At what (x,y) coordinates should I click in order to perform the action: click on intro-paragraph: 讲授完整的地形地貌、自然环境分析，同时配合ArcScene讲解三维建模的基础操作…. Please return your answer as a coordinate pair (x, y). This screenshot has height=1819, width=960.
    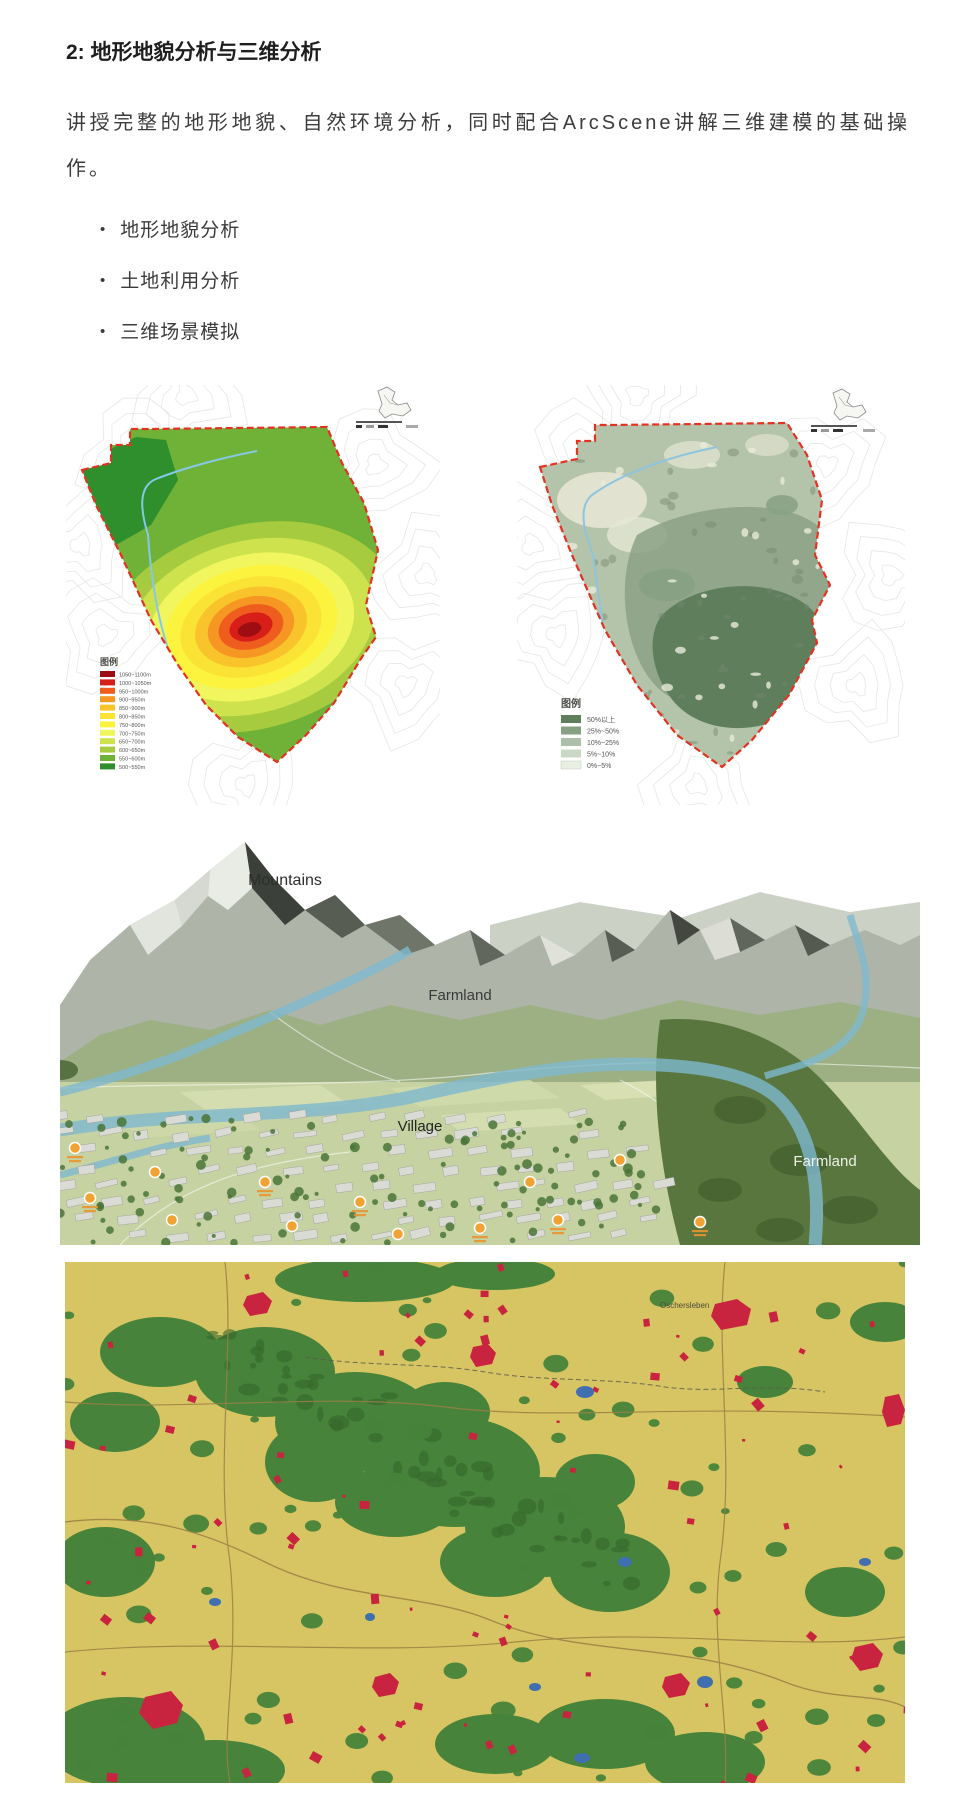
    Looking at the image, I should click on (488, 146).